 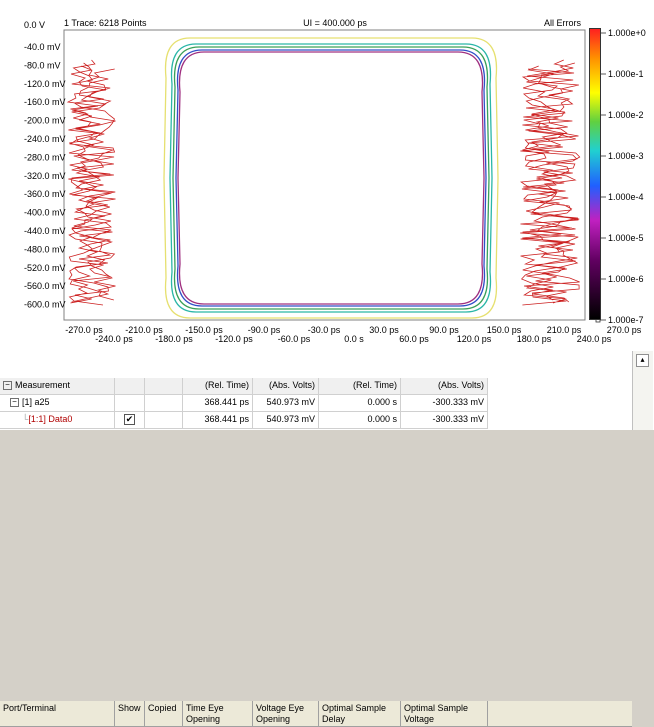 I want to click on header-copied: Copied, so click(x=164, y=714).